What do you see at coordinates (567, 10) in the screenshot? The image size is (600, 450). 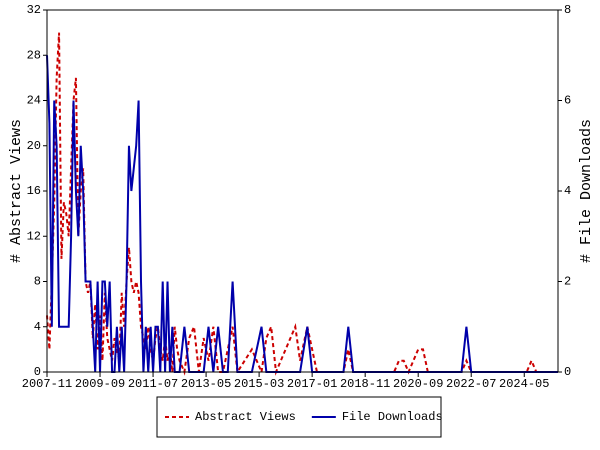 I see `y2-tick-label: 8` at bounding box center [567, 10].